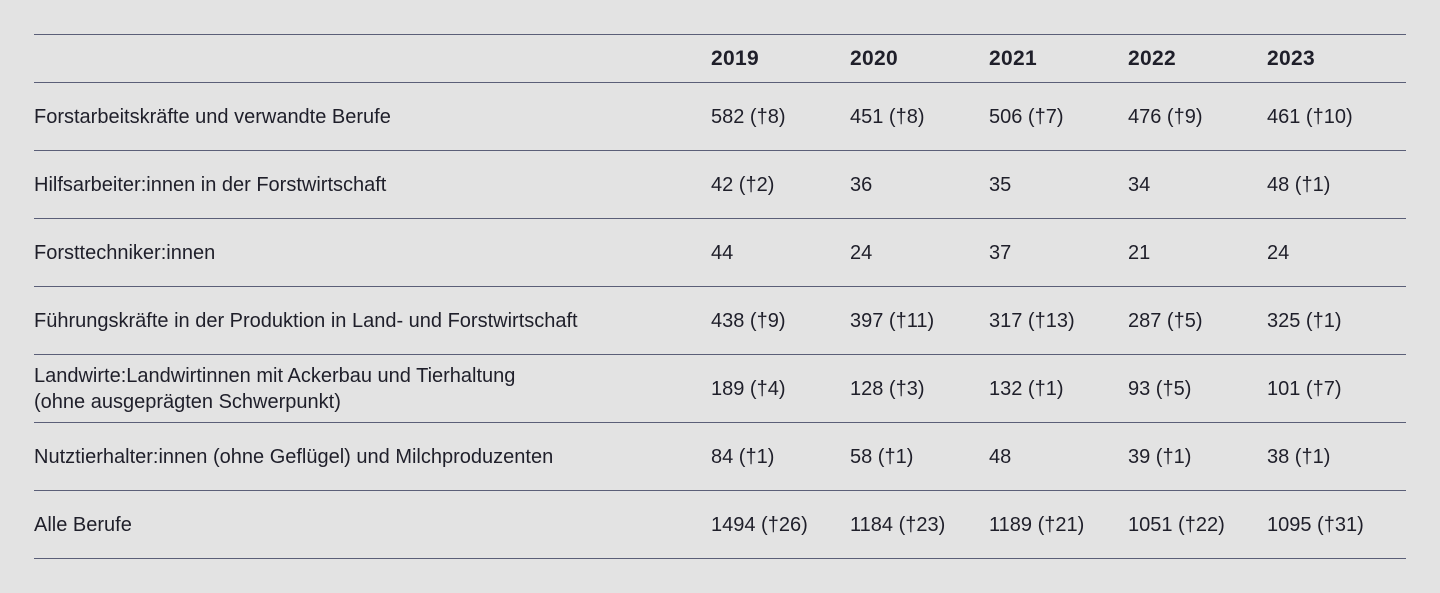 This screenshot has width=1440, height=593. I want to click on table-cell: 132 (†1), so click(1026, 388).